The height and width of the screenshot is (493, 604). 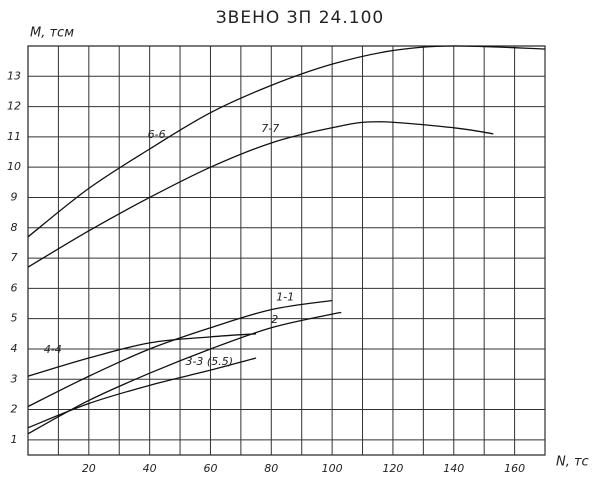 What do you see at coordinates (14, 348) in the screenshot?
I see `y-tick-label: 4` at bounding box center [14, 348].